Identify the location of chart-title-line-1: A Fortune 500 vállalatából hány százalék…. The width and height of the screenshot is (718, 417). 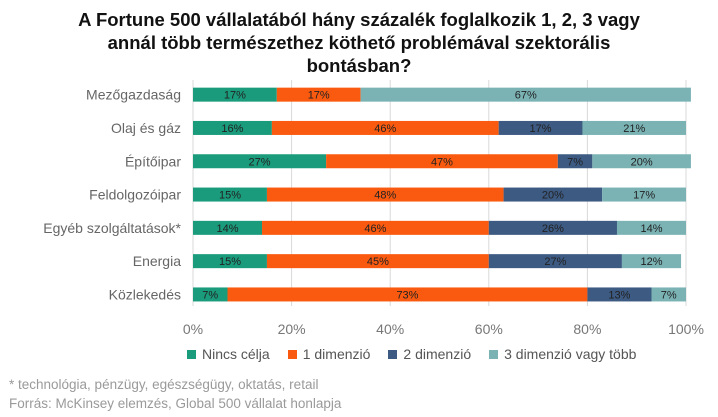
(359, 19).